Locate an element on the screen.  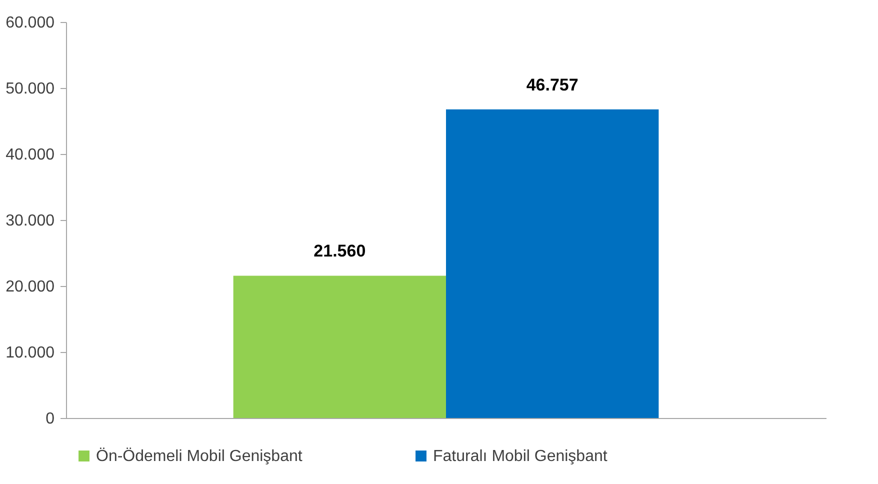
y-tick-label: 60.000 is located at coordinates (30, 23).